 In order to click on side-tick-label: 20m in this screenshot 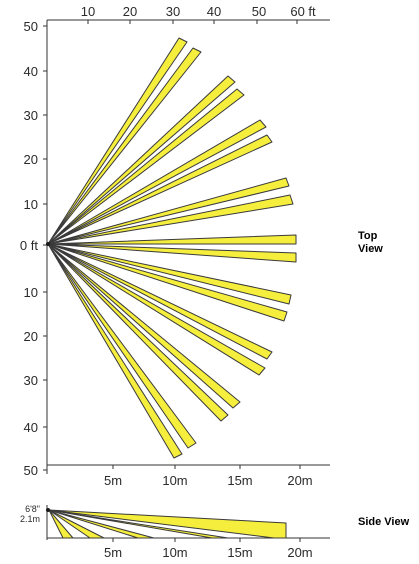, I will do `click(299, 552)`.